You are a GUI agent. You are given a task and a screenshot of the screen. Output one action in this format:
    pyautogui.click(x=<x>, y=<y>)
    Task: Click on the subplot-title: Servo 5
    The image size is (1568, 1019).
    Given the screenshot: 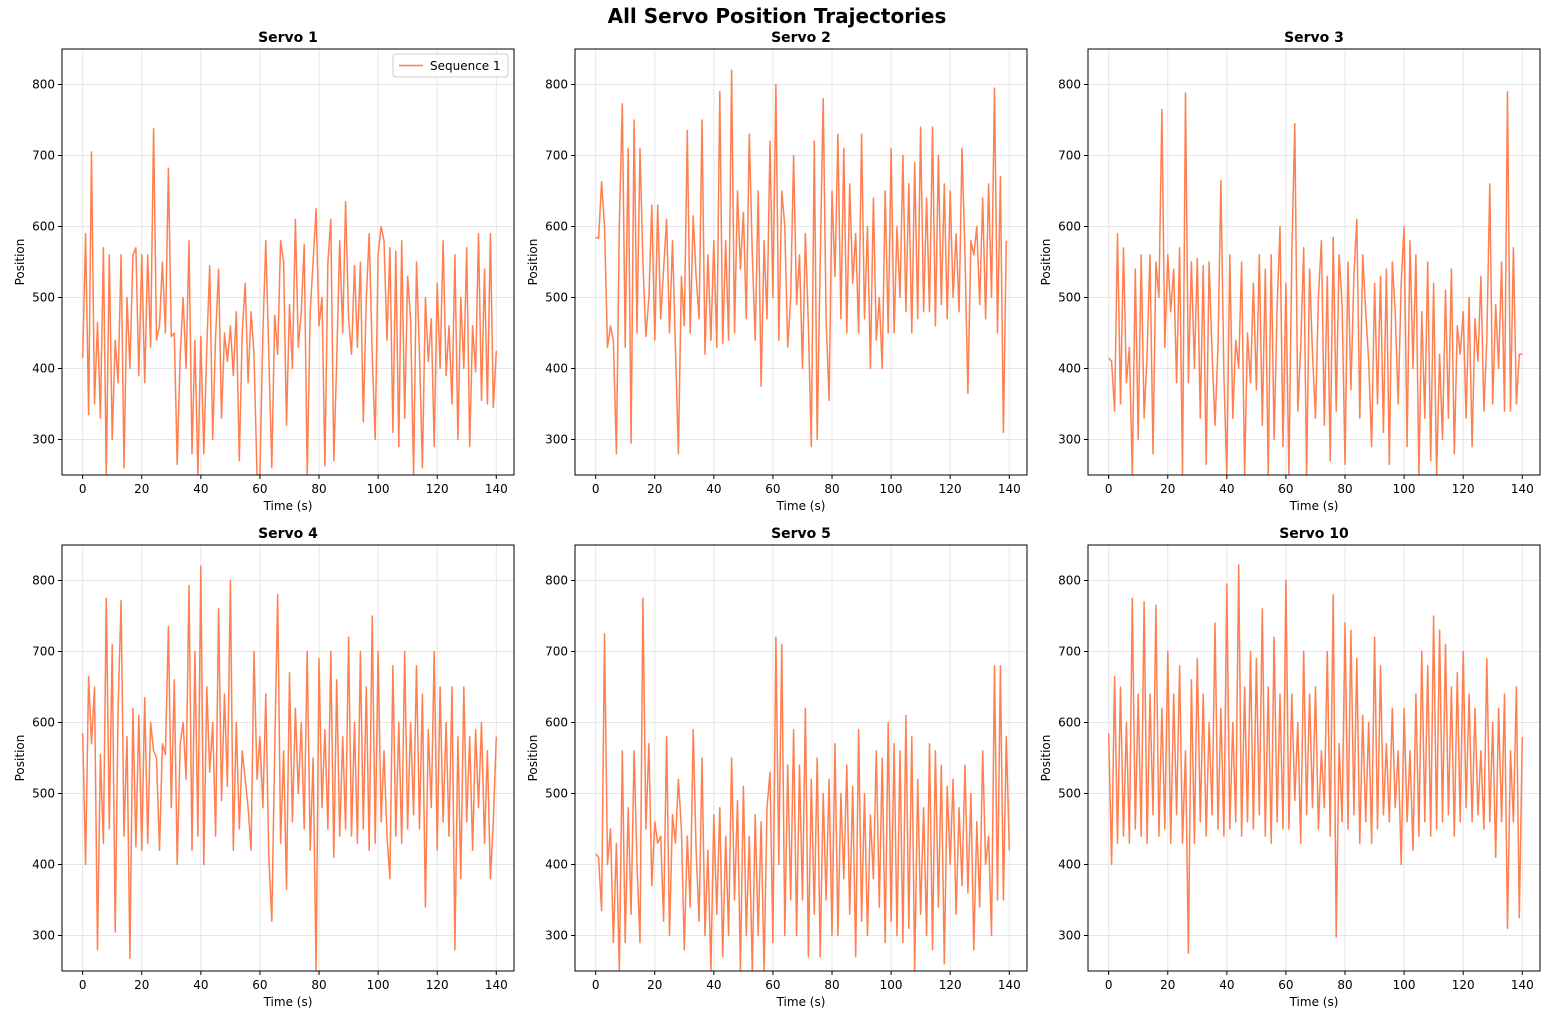 What is the action you would take?
    pyautogui.click(x=801, y=534)
    